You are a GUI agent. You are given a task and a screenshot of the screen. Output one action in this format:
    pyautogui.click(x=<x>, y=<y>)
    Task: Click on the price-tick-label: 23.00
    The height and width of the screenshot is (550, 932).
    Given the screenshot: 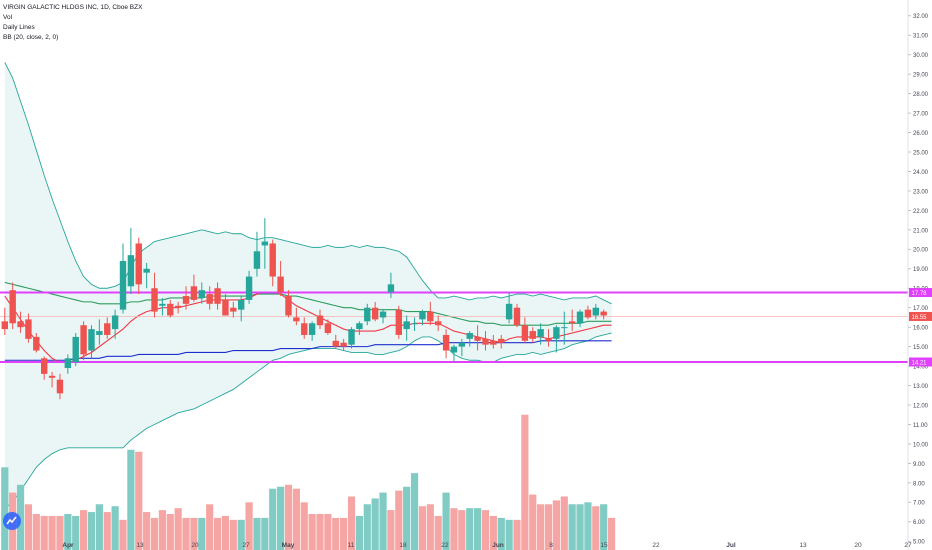 What is the action you would take?
    pyautogui.click(x=921, y=192)
    